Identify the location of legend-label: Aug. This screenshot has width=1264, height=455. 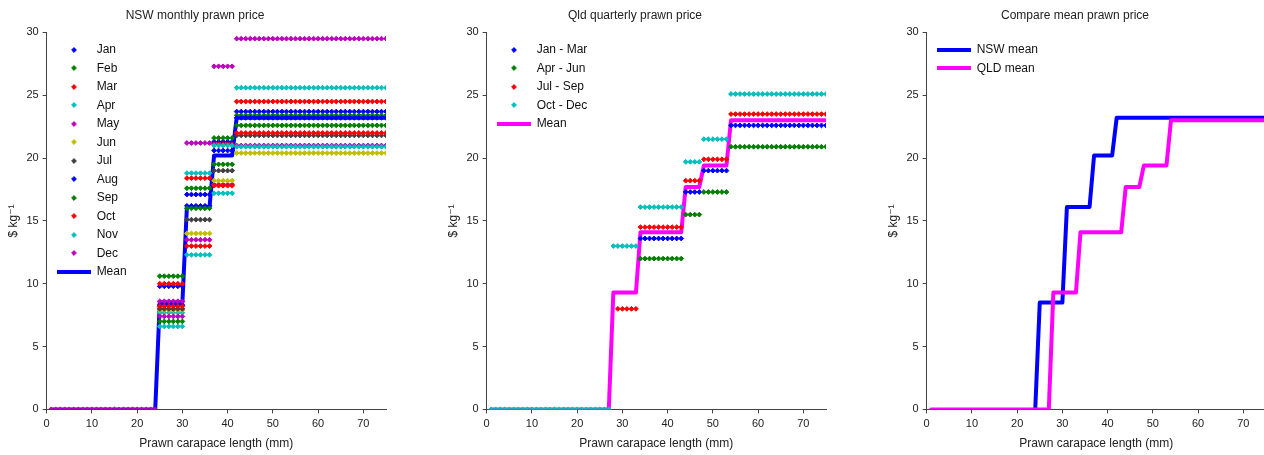
(107, 179).